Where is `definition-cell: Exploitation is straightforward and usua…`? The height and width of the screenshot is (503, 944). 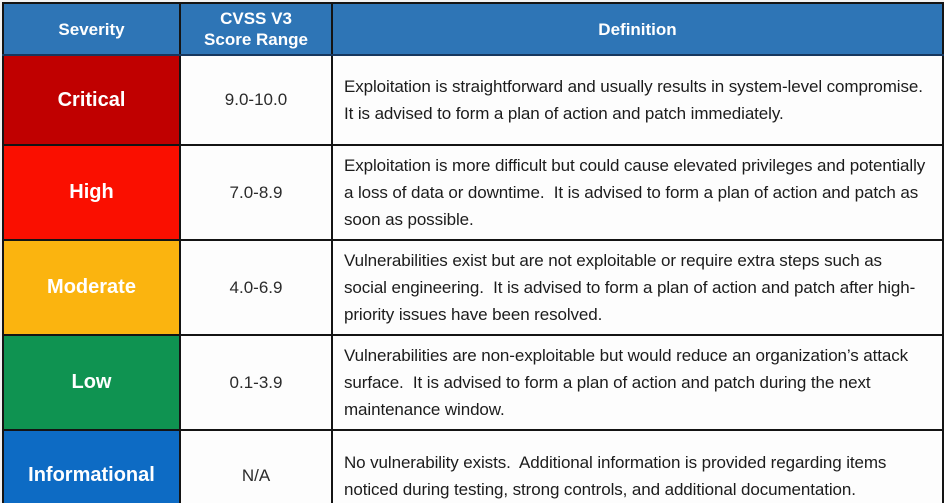
definition-cell: Exploitation is straightforward and usua… is located at coordinates (637, 100).